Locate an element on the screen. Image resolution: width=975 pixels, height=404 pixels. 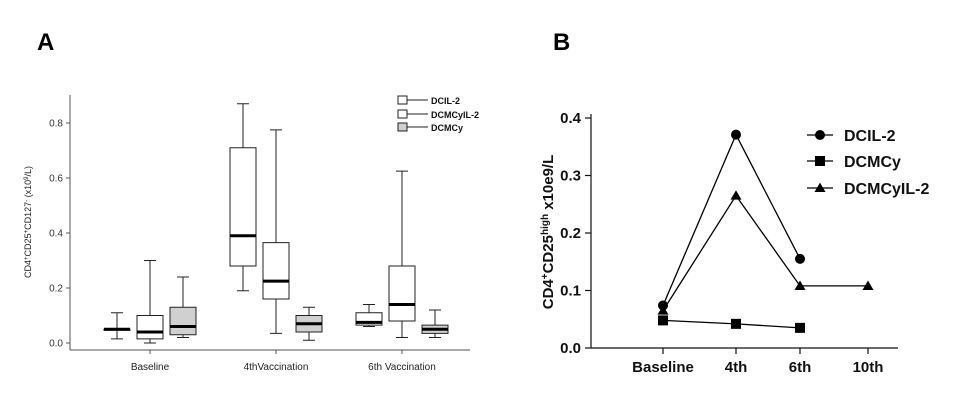
y-label-part: (x10 is located at coordinates (28, 190).